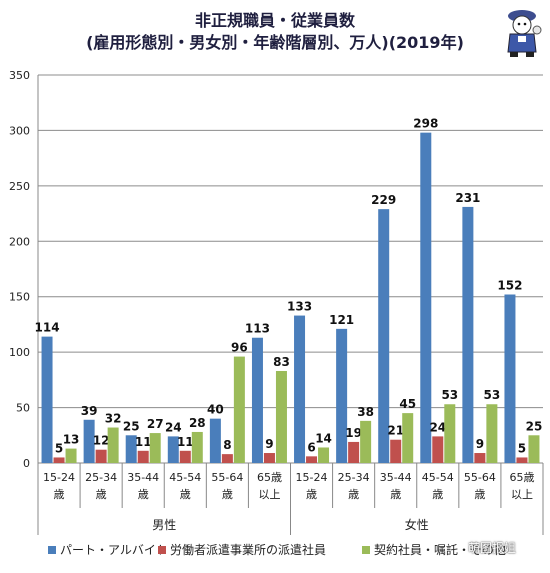 The width and height of the screenshot is (550, 573). What do you see at coordinates (524, 33) in the screenshot?
I see `mascot-icon` at bounding box center [524, 33].